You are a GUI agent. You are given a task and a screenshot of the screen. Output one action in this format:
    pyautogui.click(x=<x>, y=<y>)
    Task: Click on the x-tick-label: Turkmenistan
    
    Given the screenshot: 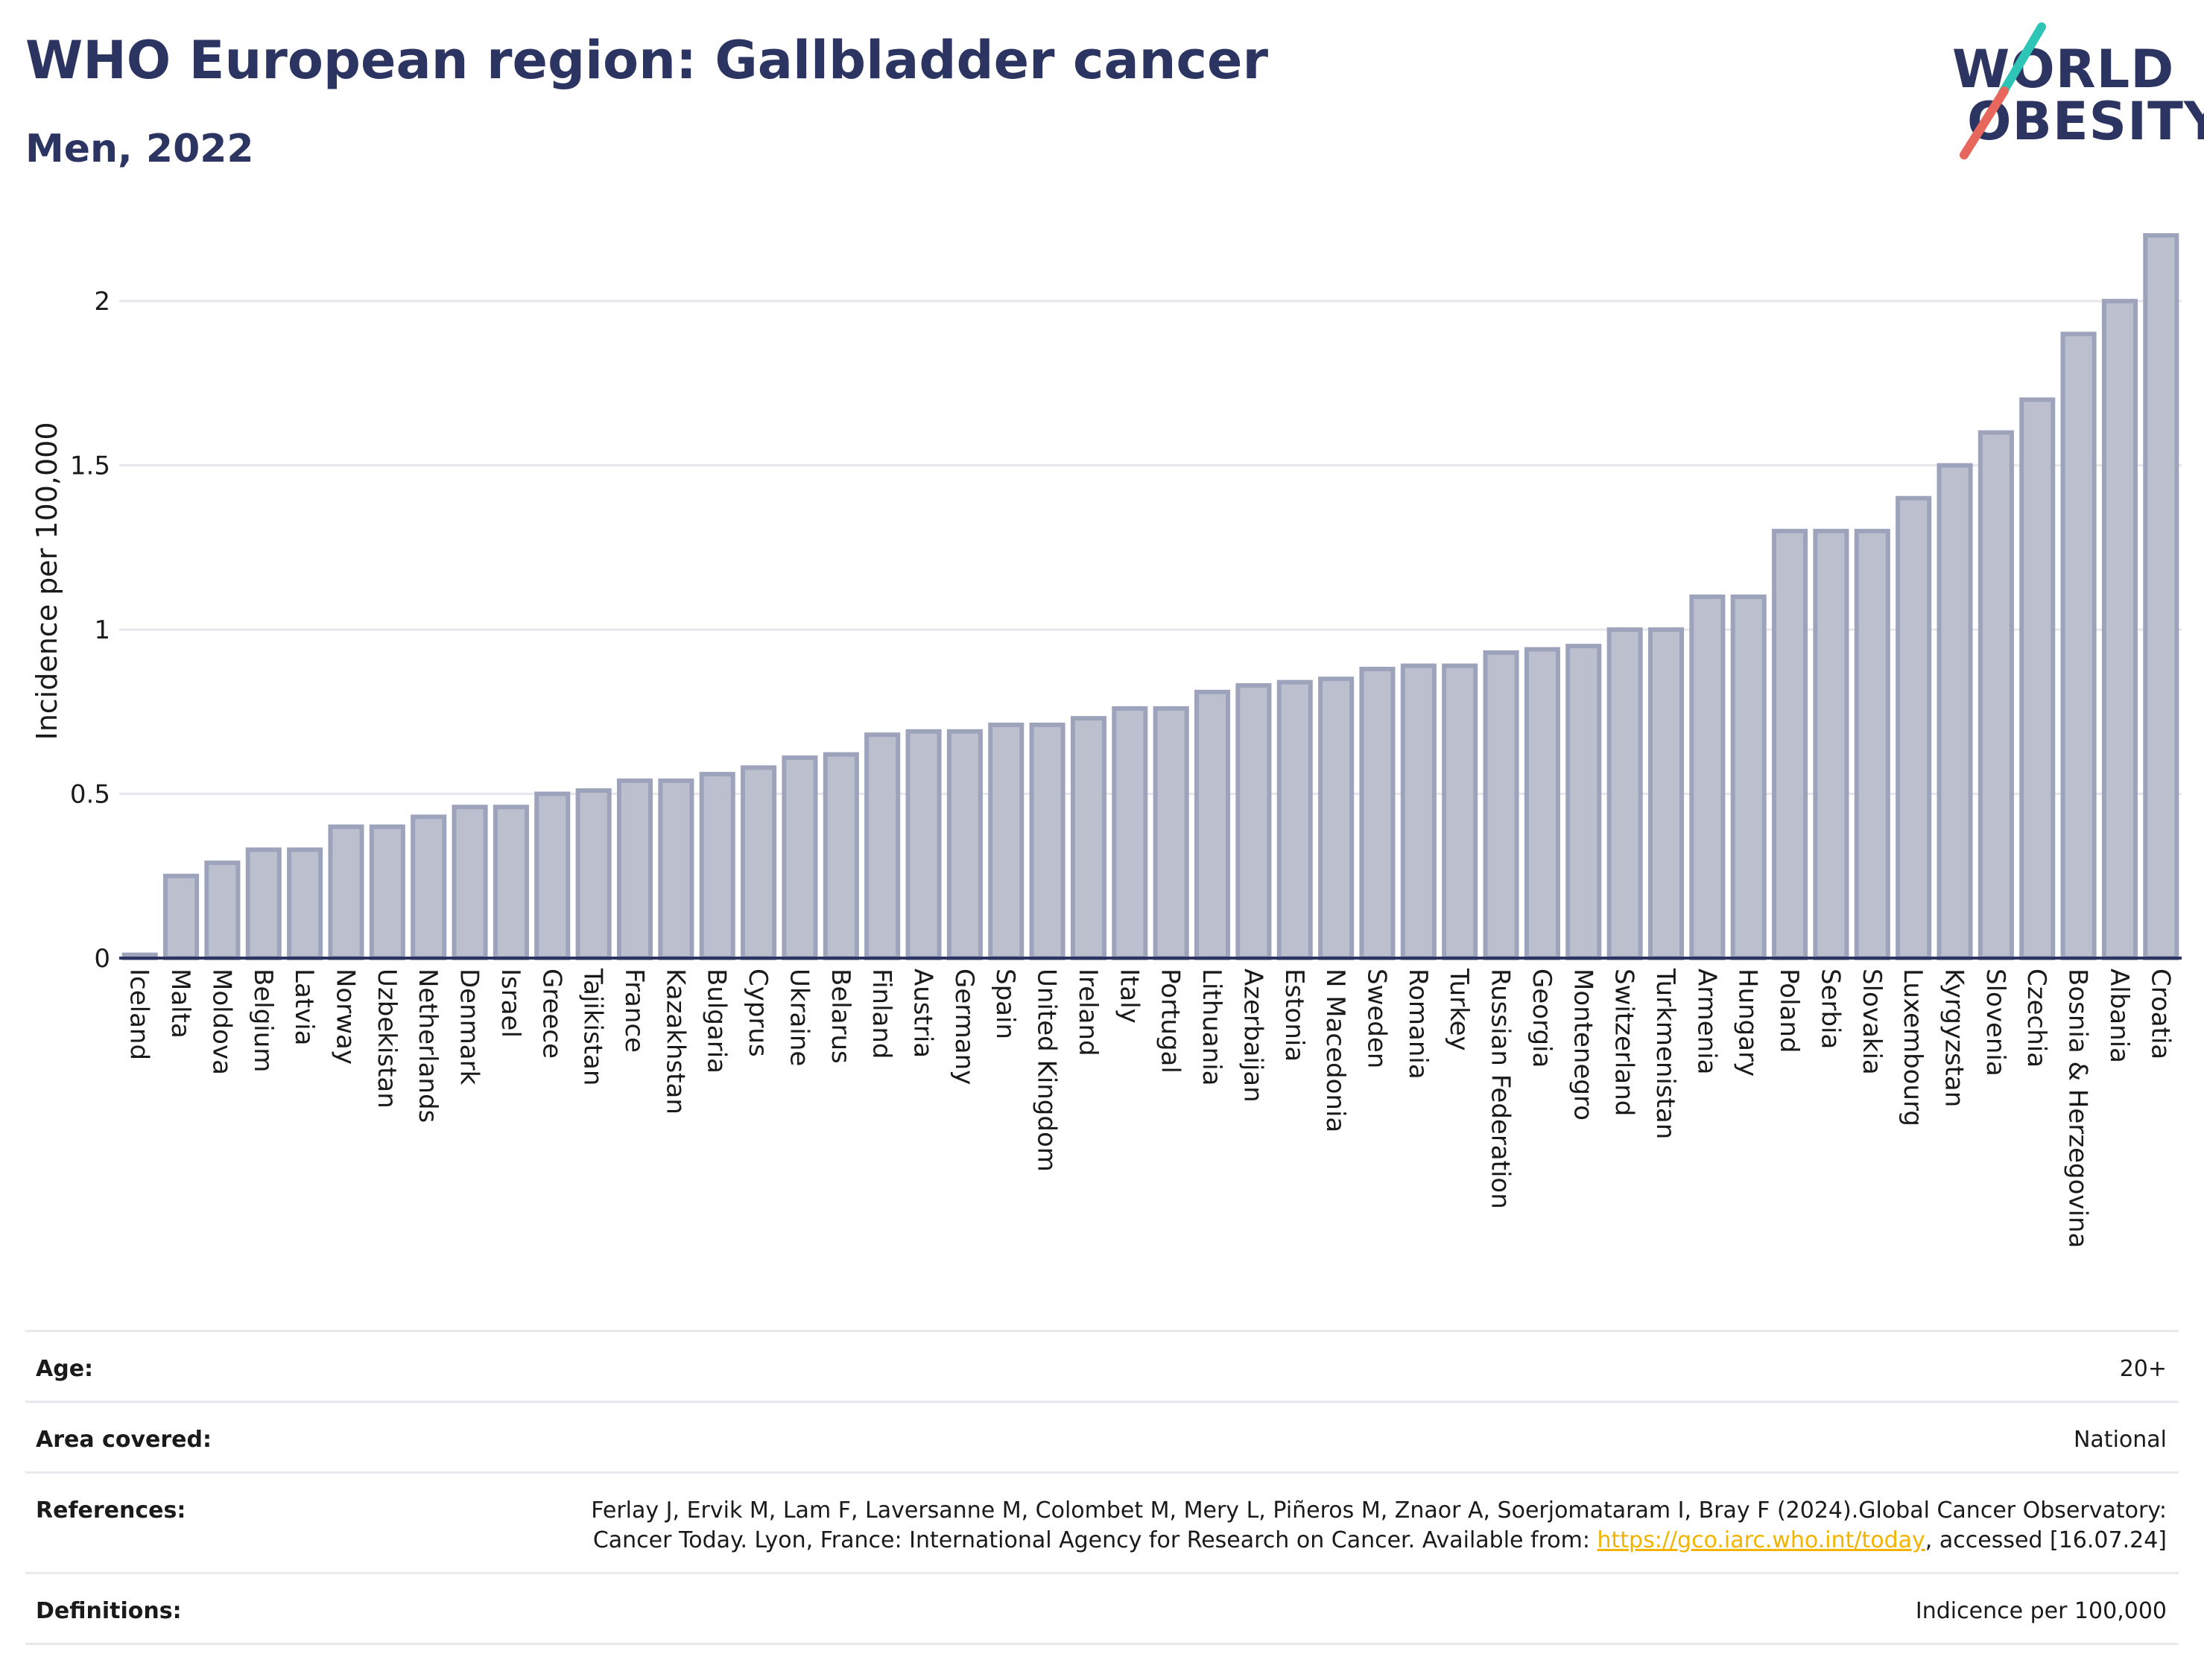 What is the action you would take?
    pyautogui.click(x=1665, y=1053)
    